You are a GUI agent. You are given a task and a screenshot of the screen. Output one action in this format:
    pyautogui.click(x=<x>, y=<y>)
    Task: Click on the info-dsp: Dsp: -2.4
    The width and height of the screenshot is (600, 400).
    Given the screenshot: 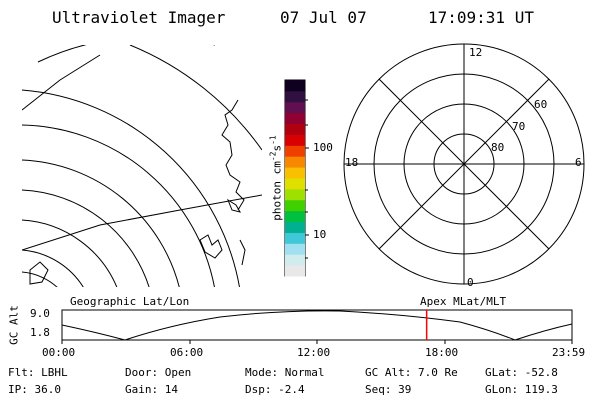 What is the action you would take?
    pyautogui.click(x=275, y=389)
    